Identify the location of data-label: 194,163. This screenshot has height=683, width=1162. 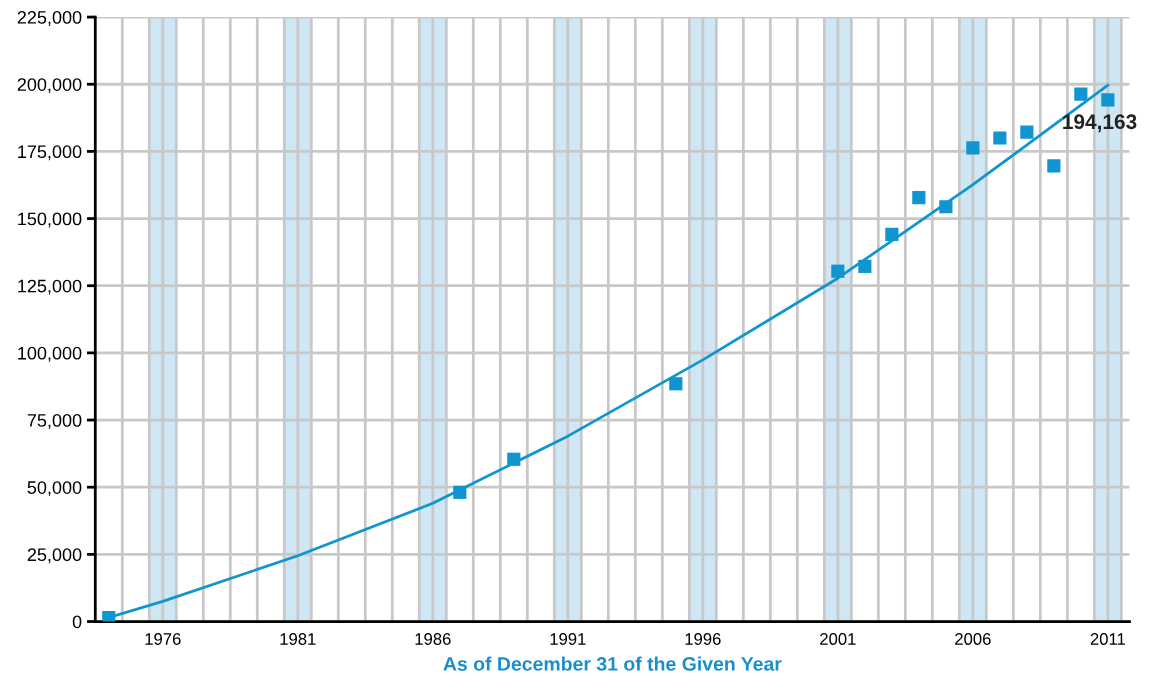
(1100, 123).